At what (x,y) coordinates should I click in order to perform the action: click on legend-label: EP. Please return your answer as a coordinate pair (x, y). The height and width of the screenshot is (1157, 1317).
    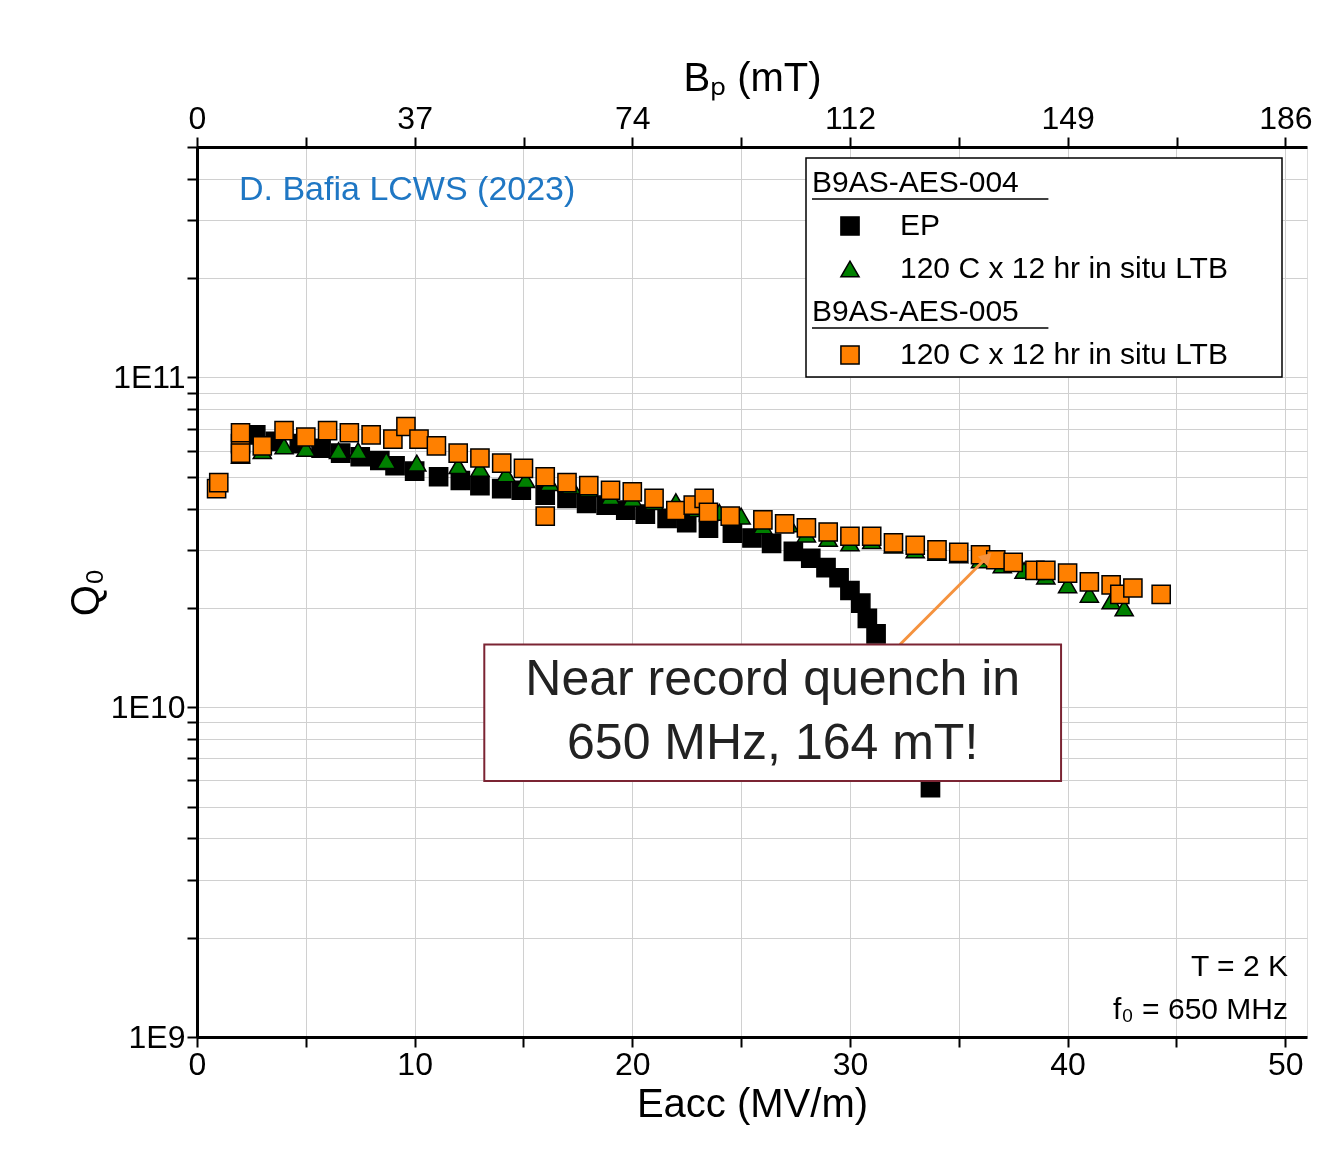
    Looking at the image, I should click on (920, 224).